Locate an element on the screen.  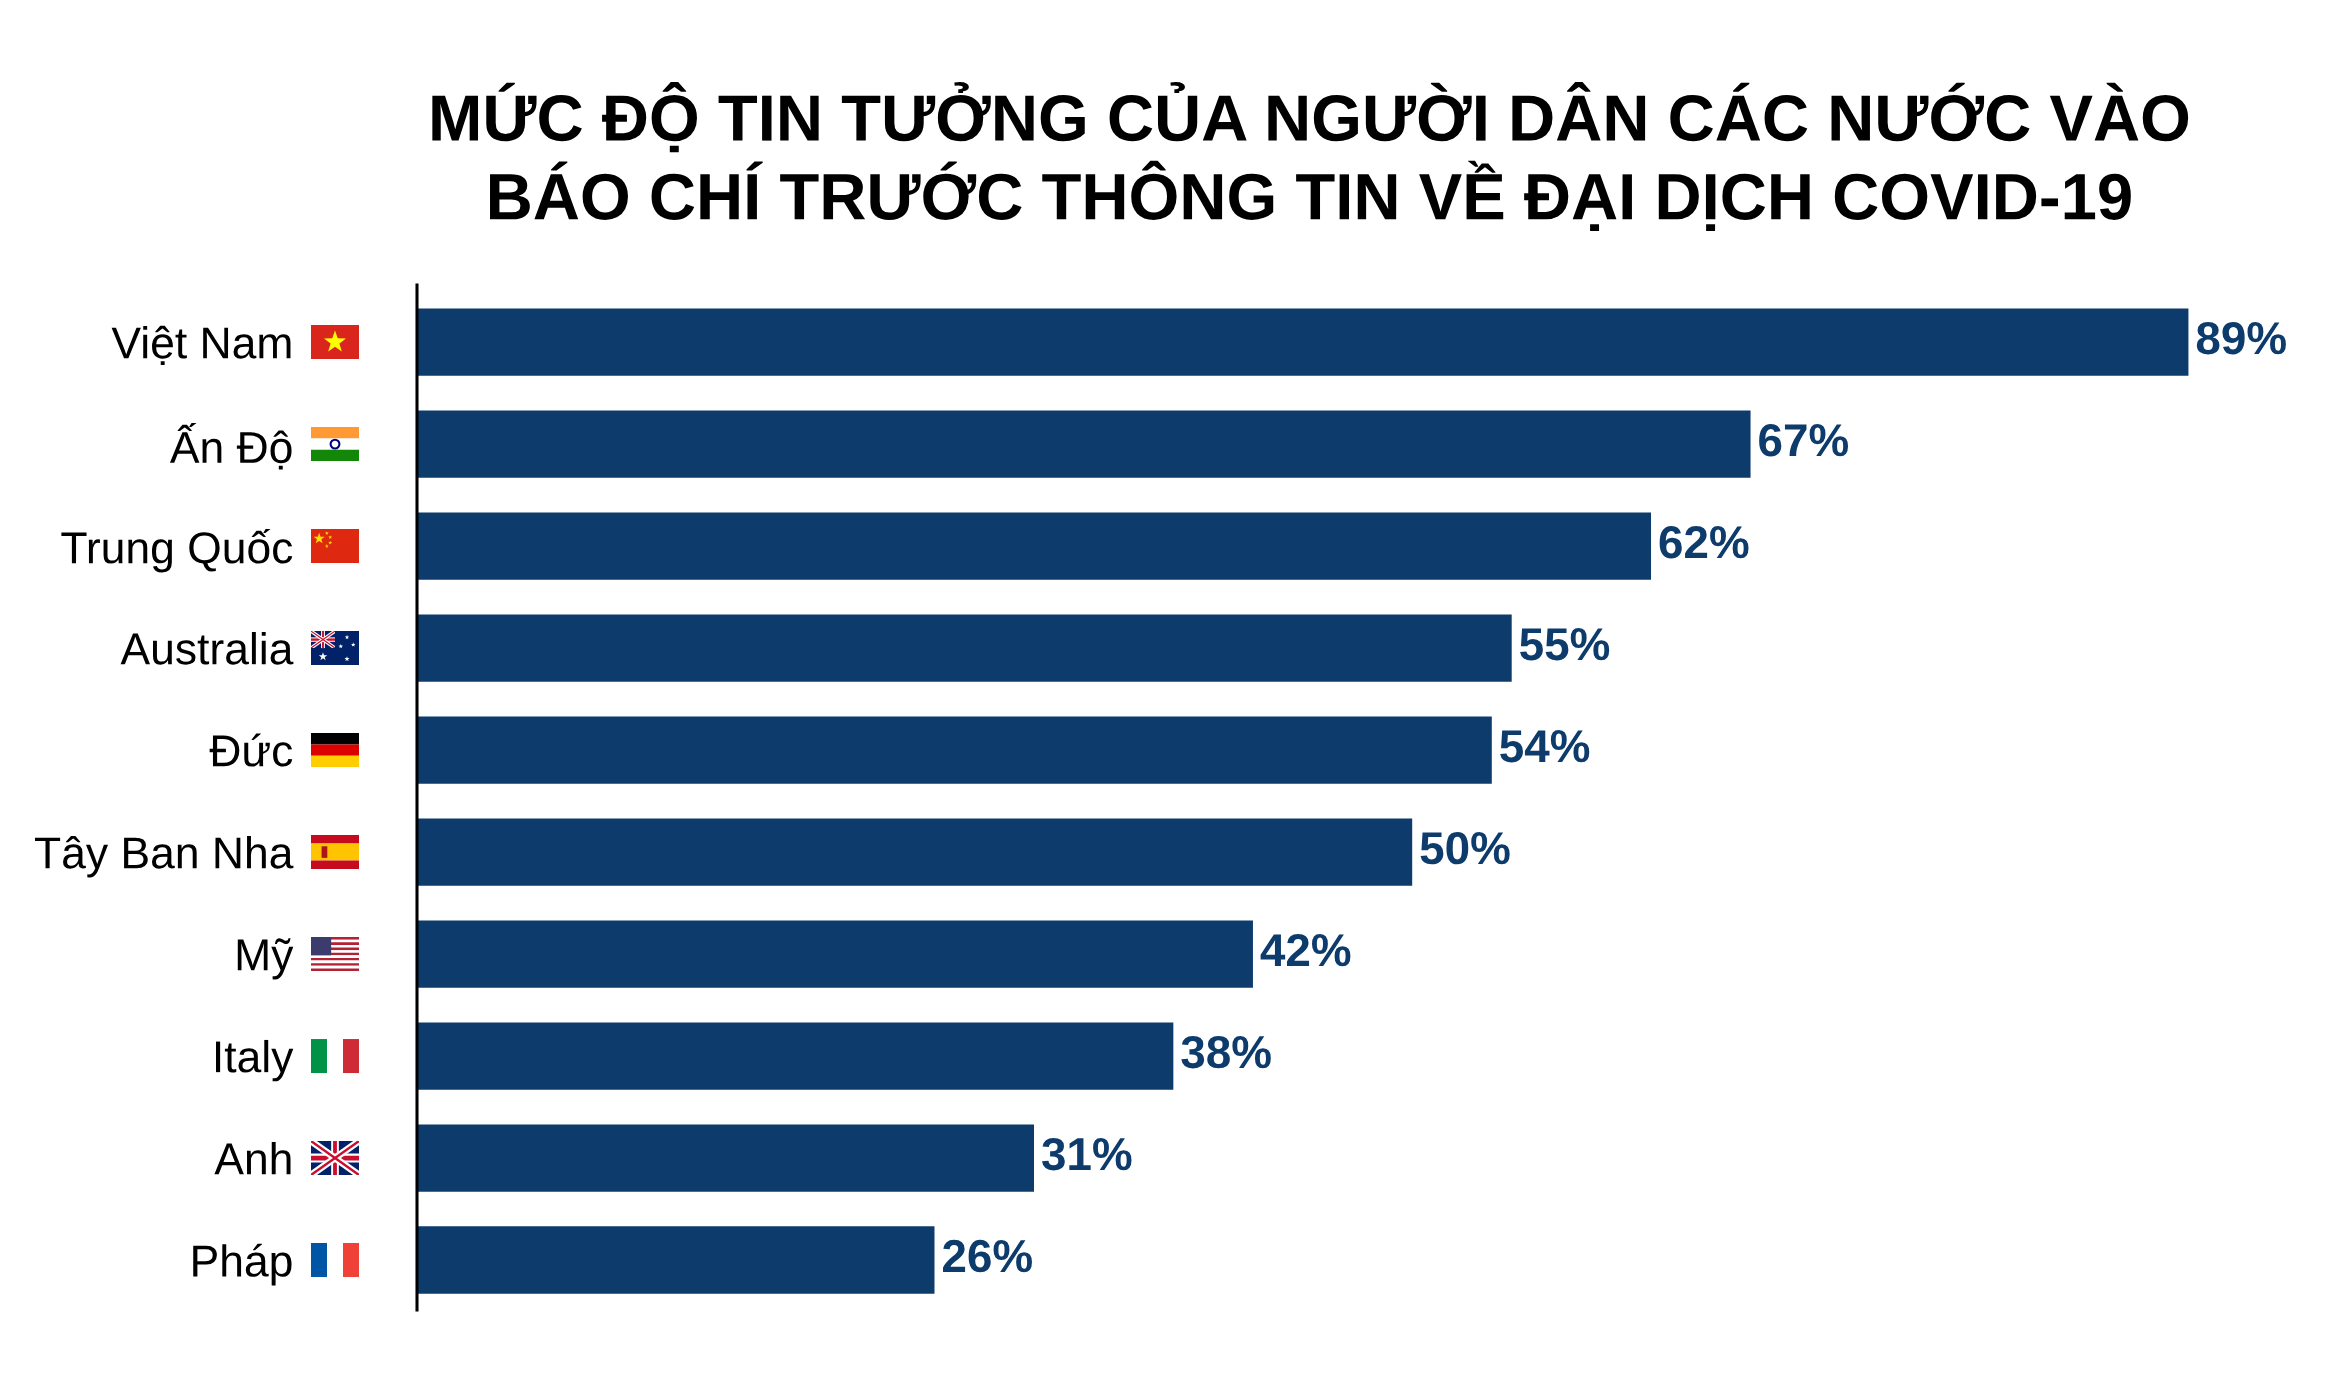
y-tick-label: Italy is located at coordinates (254, 1060).